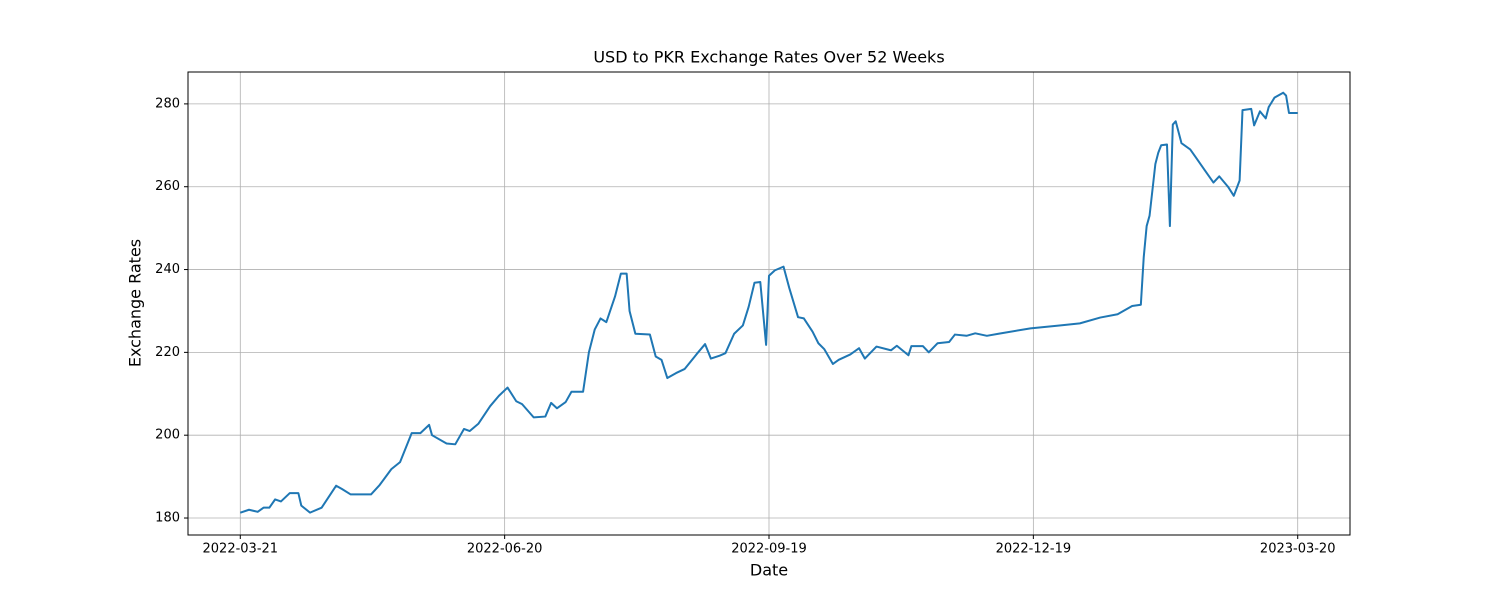 Image resolution: width=1500 pixels, height=600 pixels. What do you see at coordinates (167, 103) in the screenshot?
I see `y-tick-label: 280` at bounding box center [167, 103].